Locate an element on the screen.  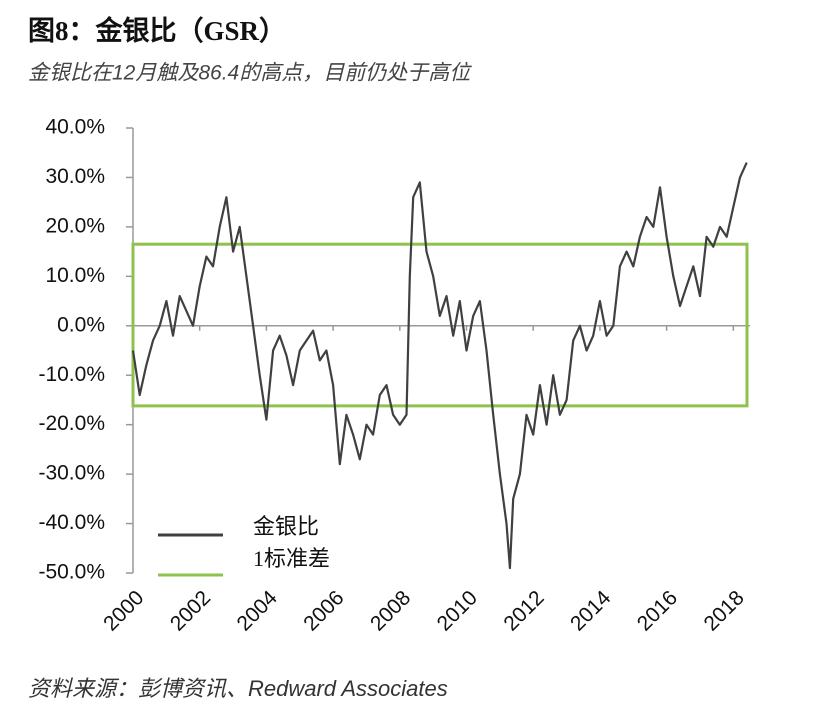
source-note: 资料来源：彭博资讯、Redward Associates is located at coordinates (238, 688).